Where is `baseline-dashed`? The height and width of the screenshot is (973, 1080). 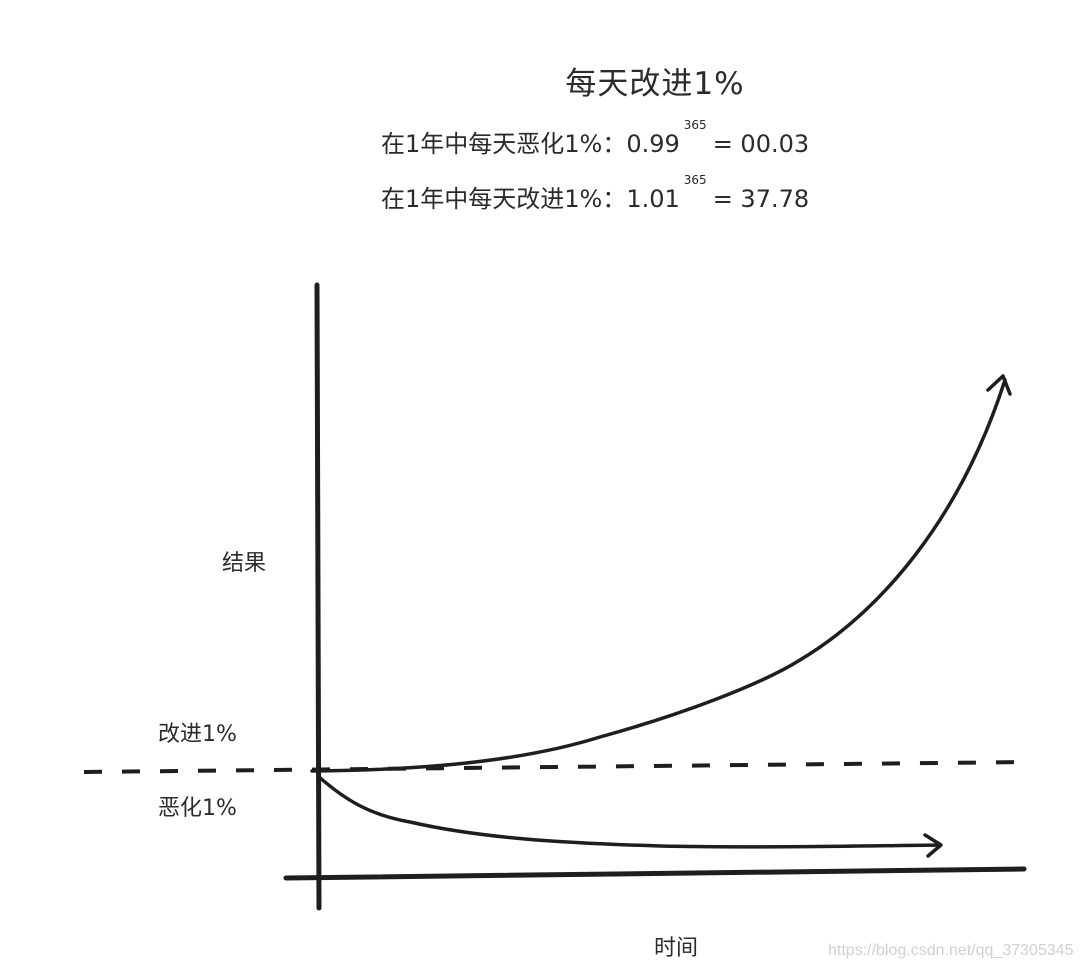 baseline-dashed is located at coordinates (557, 767).